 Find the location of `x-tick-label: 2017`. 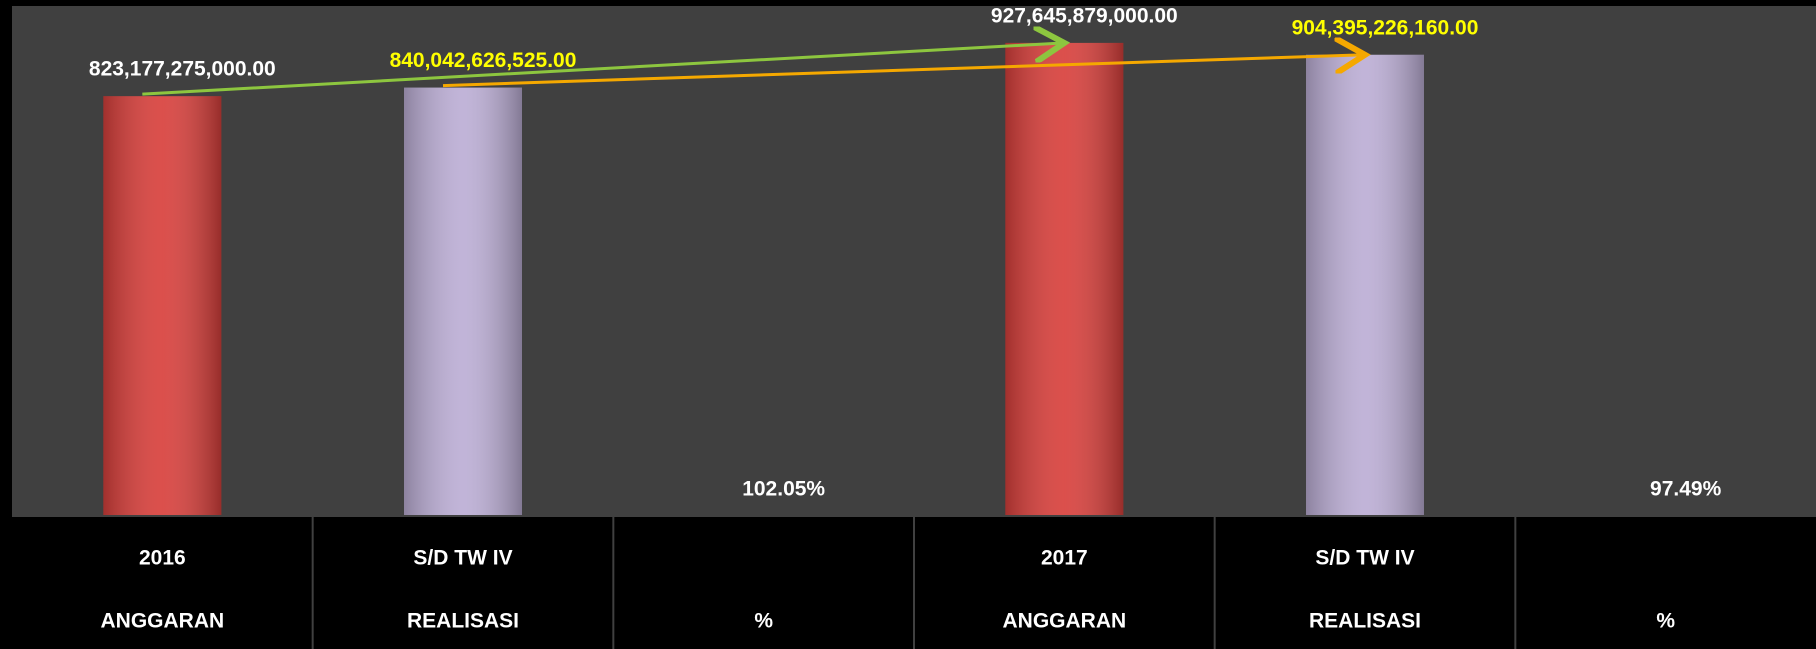

x-tick-label: 2017 is located at coordinates (1064, 558).